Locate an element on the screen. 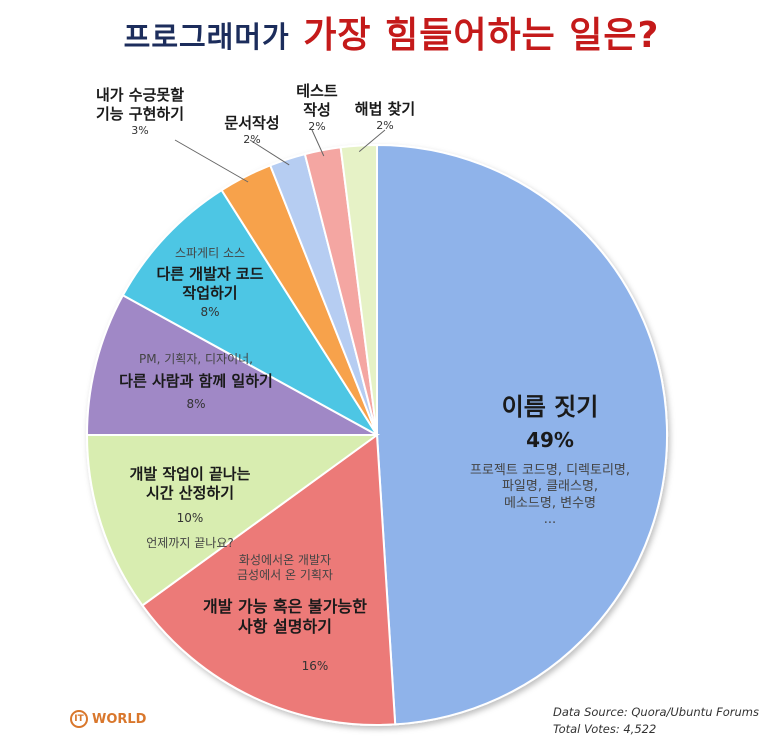 Image resolution: width=783 pixels, height=752 pixels. pie-slice-teamwork is located at coordinates (231, 364).